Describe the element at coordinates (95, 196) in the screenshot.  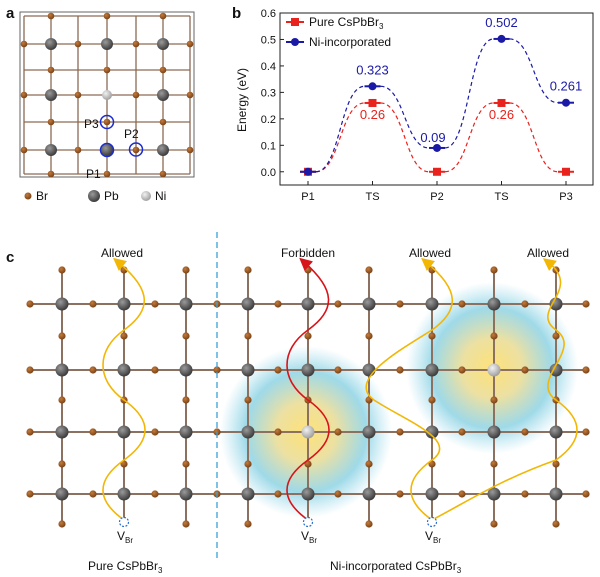
I see `panel-a-legend: Br Pb Ni` at that location.